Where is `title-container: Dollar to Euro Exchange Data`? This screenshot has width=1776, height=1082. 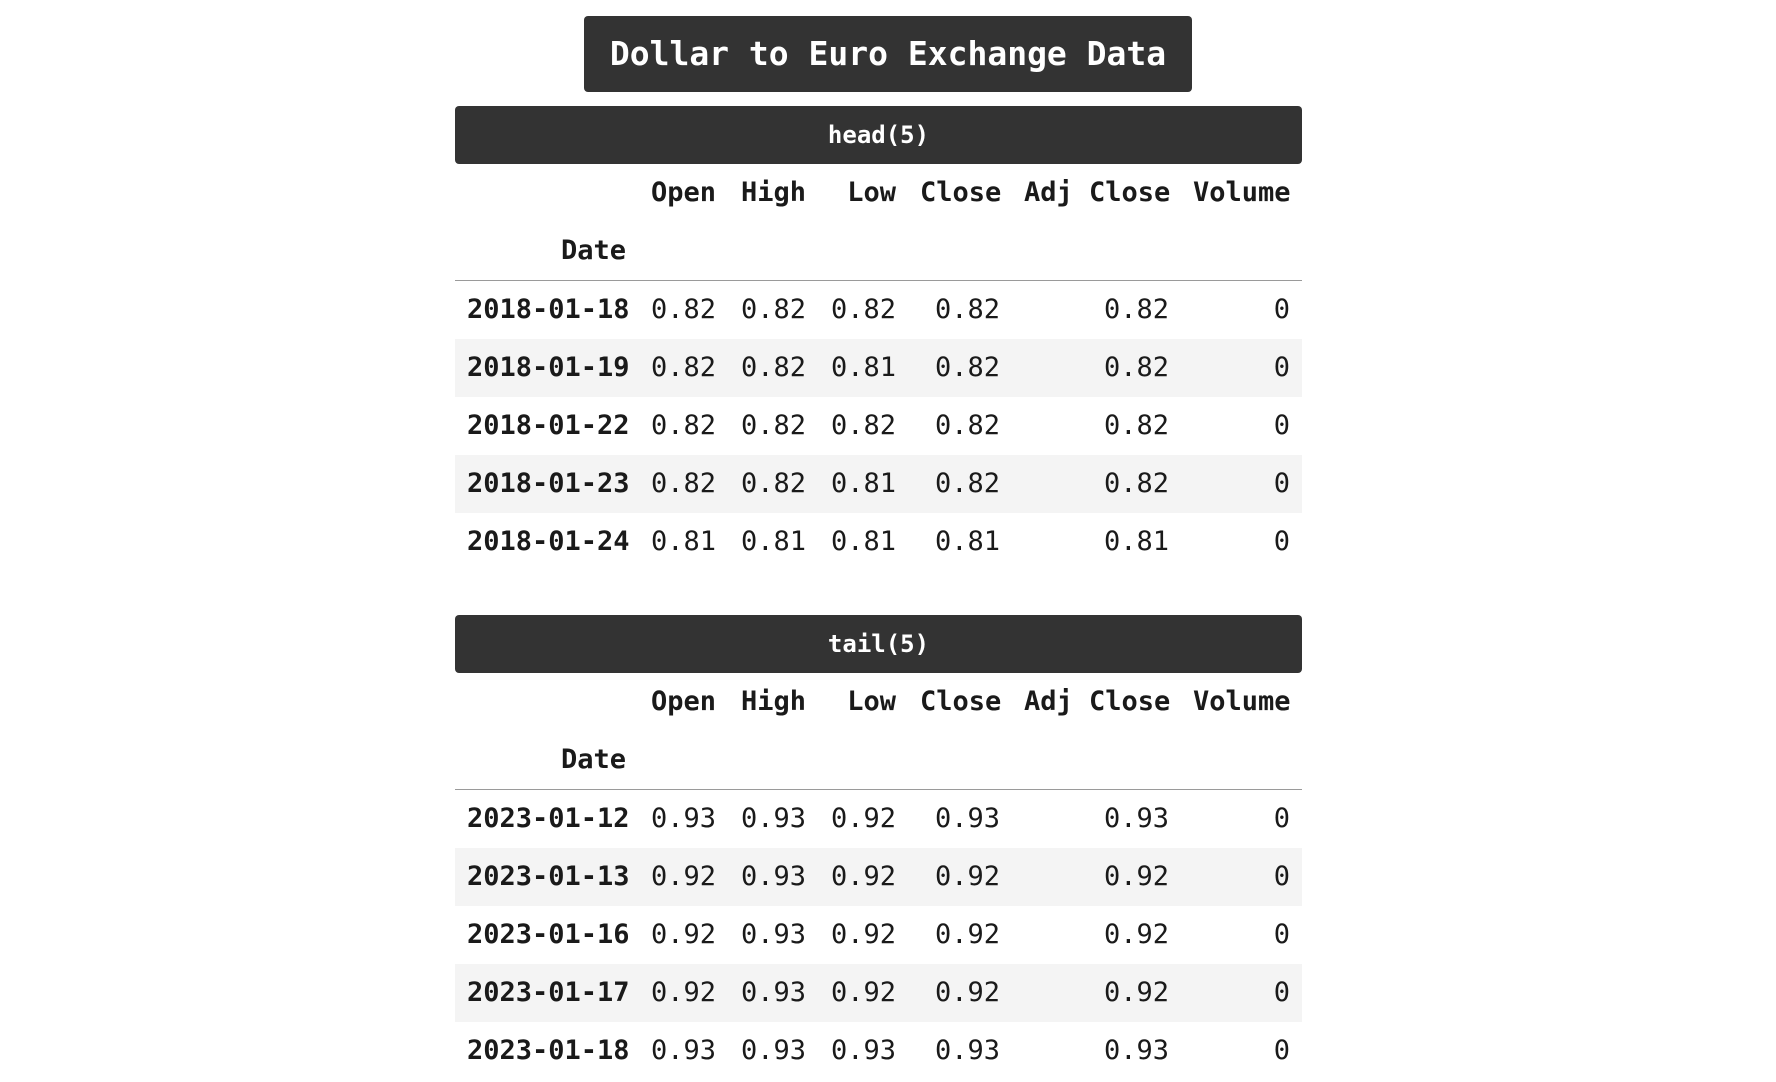
title-container: Dollar to Euro Exchange Data is located at coordinates (888, 54).